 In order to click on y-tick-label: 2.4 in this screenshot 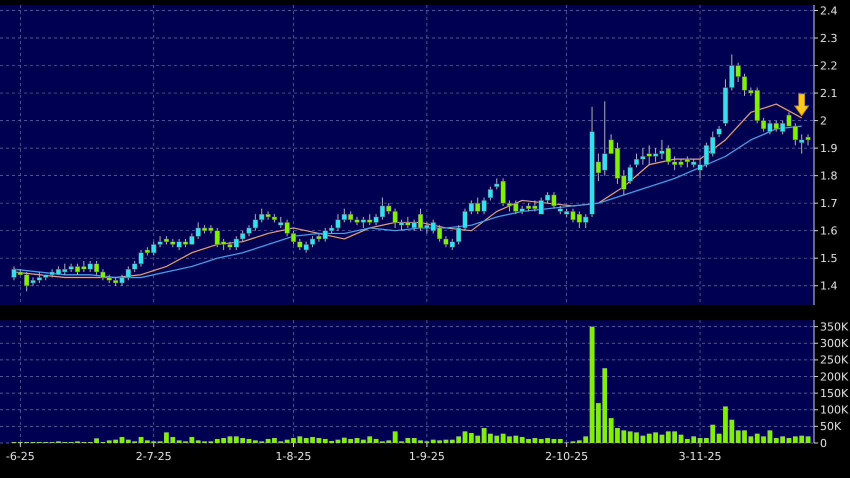, I will do `click(829, 11)`.